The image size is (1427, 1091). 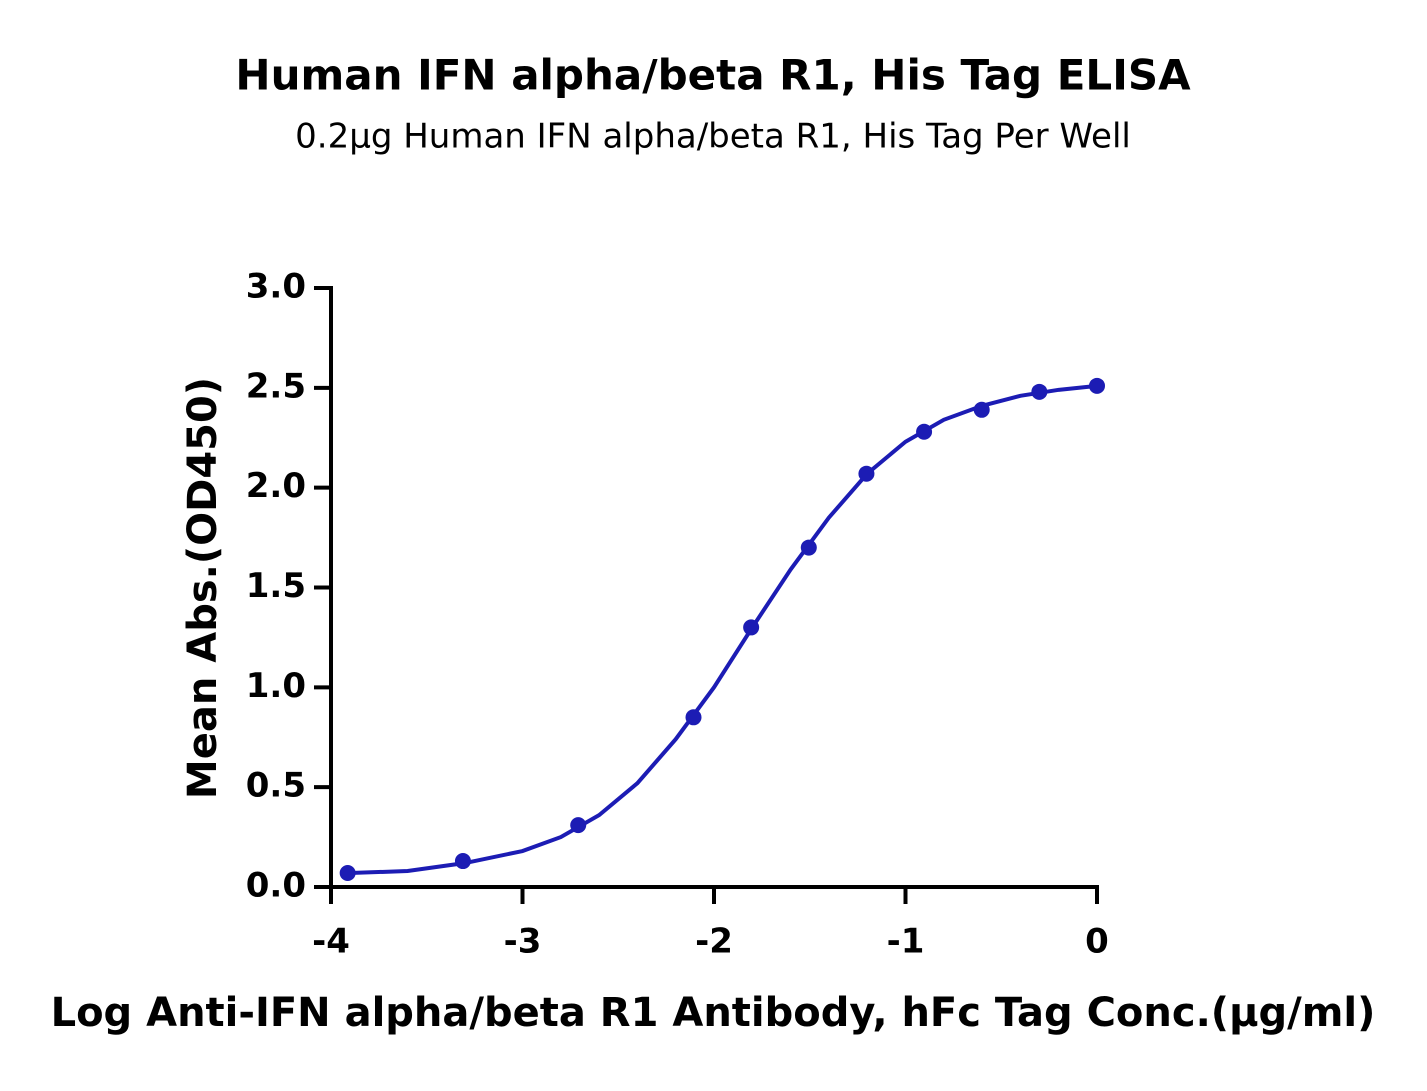 I want to click on y-tick-label: 0.0, so click(x=276, y=886).